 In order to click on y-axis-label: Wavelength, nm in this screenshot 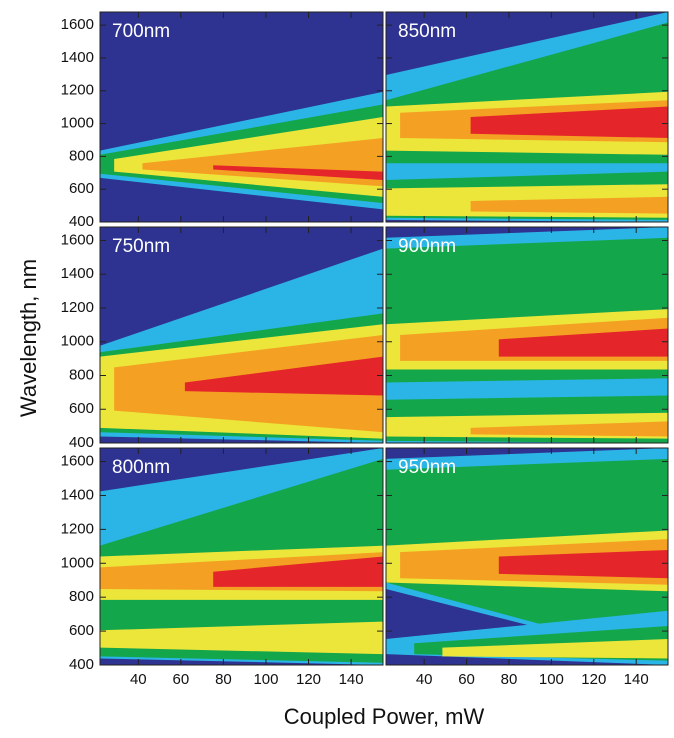, I will do `click(28, 338)`.